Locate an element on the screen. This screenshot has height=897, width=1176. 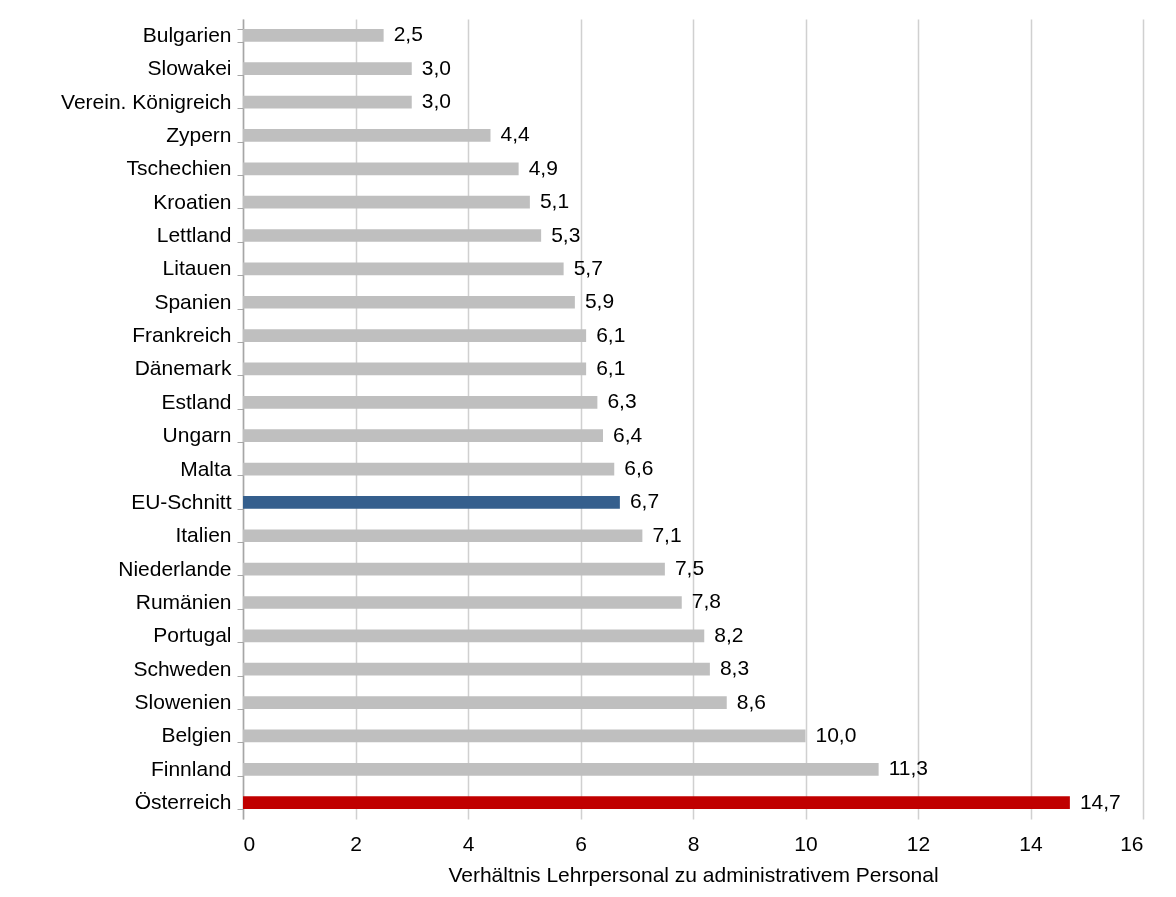
y-tick-label: Dänemark is located at coordinates (183, 368).